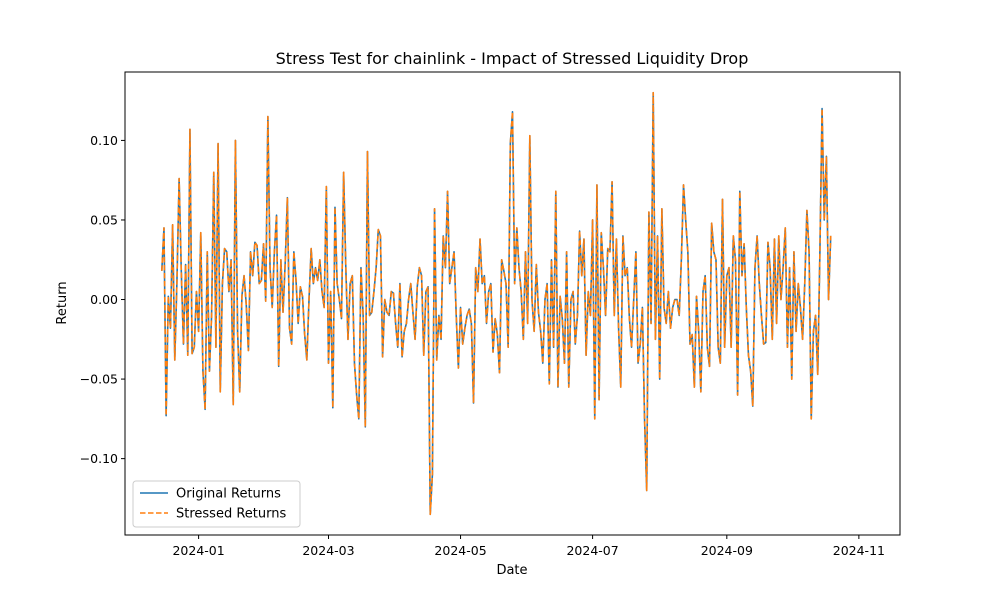  Describe the element at coordinates (511, 570) in the screenshot. I see `x-axis-label: Date` at that location.